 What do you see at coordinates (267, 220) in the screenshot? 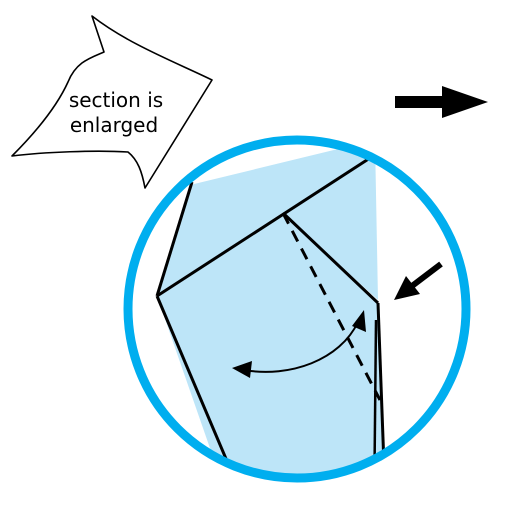
I see `paper-flap` at bounding box center [267, 220].